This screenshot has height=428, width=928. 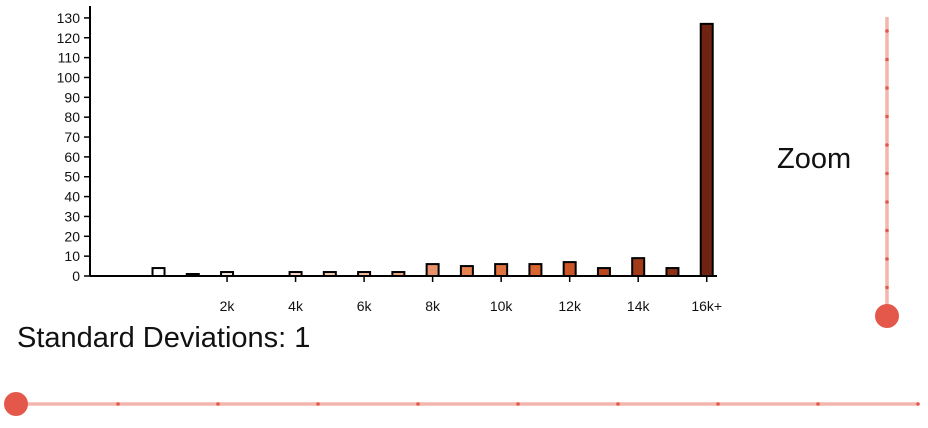 I want to click on x-tick-label: 6k, so click(x=365, y=306).